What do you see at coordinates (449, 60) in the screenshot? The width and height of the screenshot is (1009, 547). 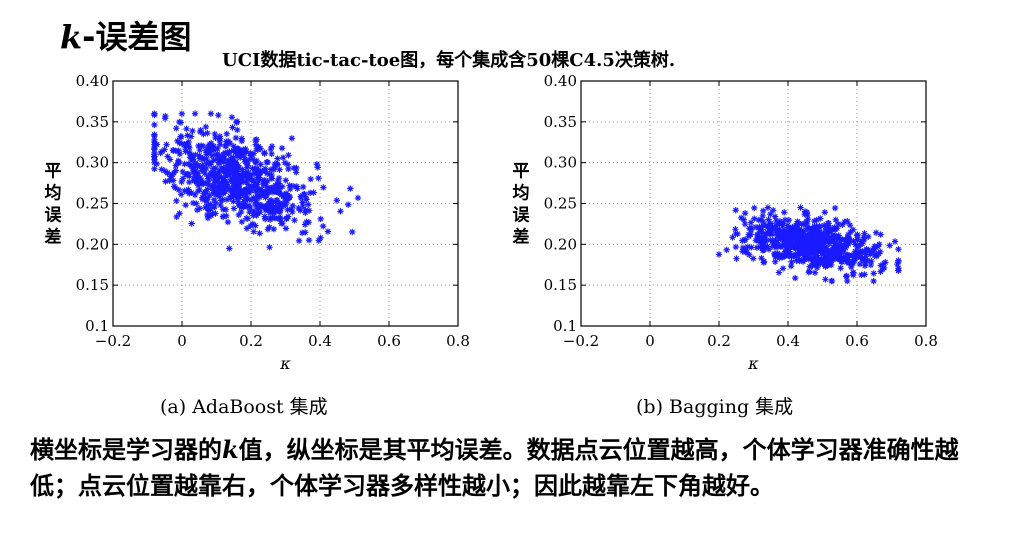 I see `slide-subtitle: UCI数据tic-tac-toe图，每个集成含50棵C4.5决策树.` at bounding box center [449, 60].